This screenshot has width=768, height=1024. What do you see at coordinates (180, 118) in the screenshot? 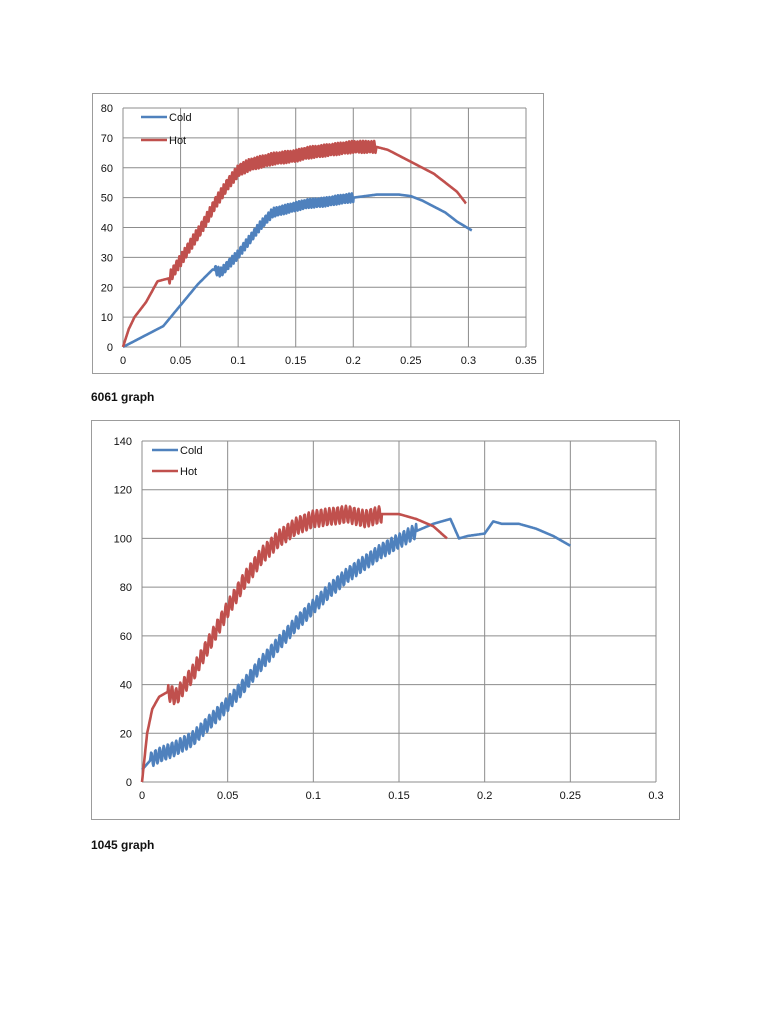
I see `chart1-legend-label-cold: Cold` at bounding box center [180, 118].